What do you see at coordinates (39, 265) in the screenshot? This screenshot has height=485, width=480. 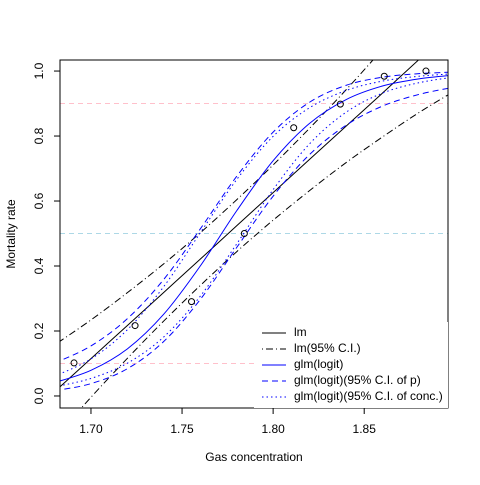 I see `y-tick-label: 0.4` at bounding box center [39, 265].